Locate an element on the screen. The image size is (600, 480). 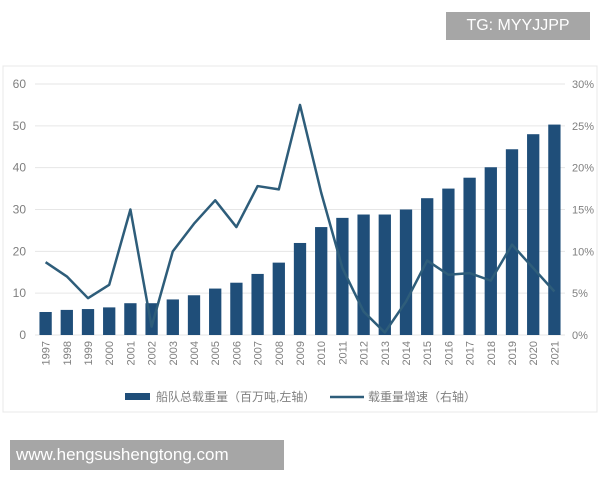
bar-2001 is located at coordinates (130, 319).